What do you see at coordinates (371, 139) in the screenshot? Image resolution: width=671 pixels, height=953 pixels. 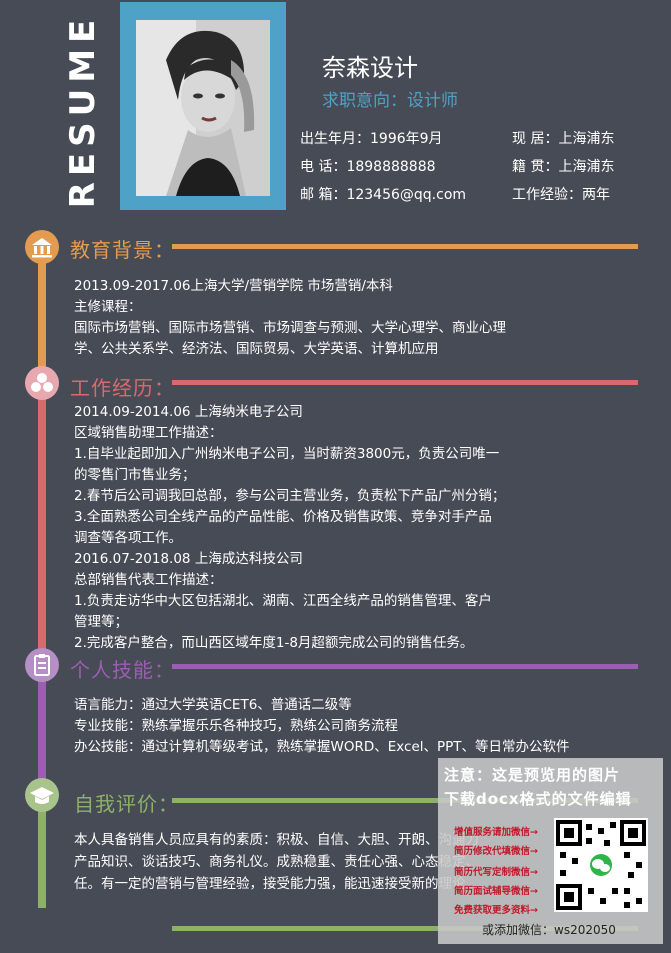 I see `info-birth: 出生年月：1996年9月` at bounding box center [371, 139].